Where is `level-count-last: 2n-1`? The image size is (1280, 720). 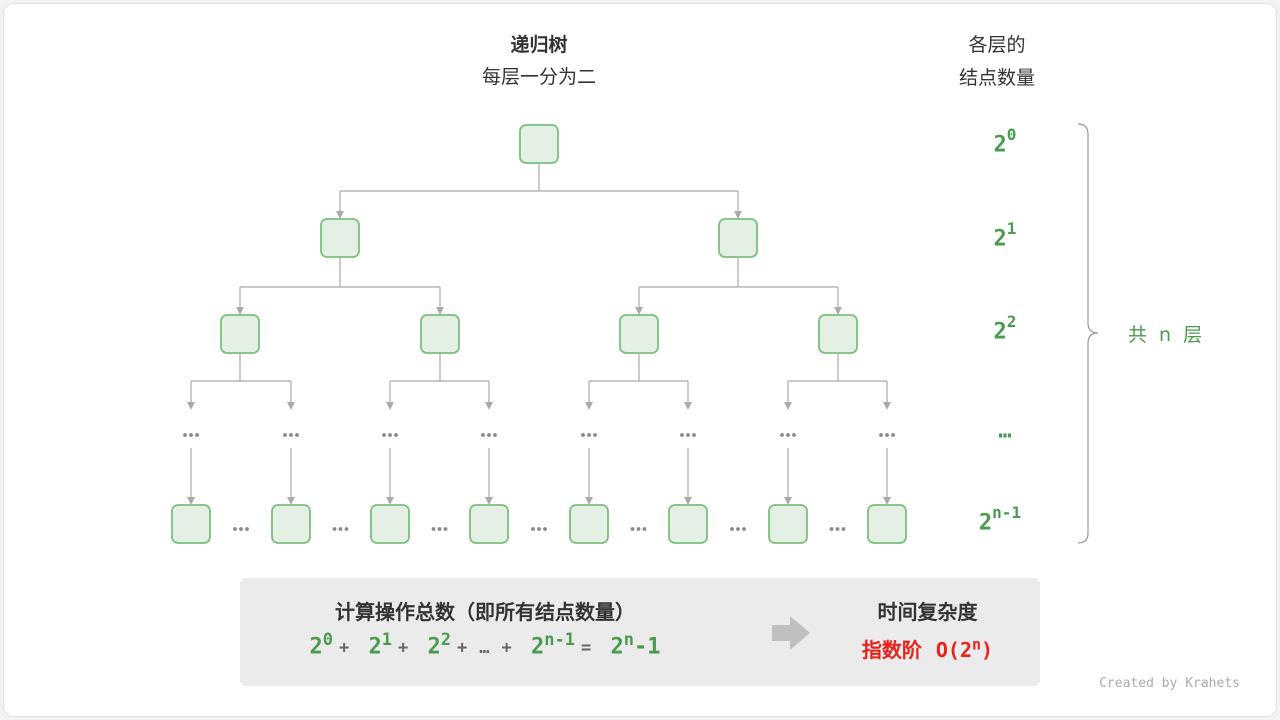 level-count-last: 2n-1 is located at coordinates (1000, 519).